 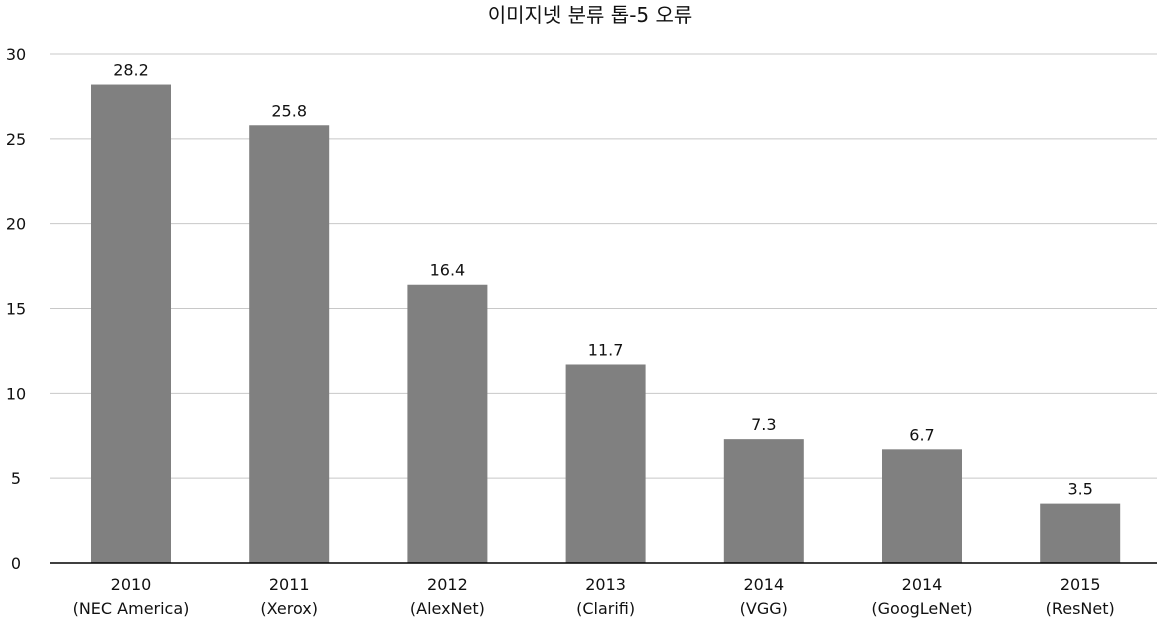 I want to click on x-tick-year: 2013, so click(x=605, y=584).